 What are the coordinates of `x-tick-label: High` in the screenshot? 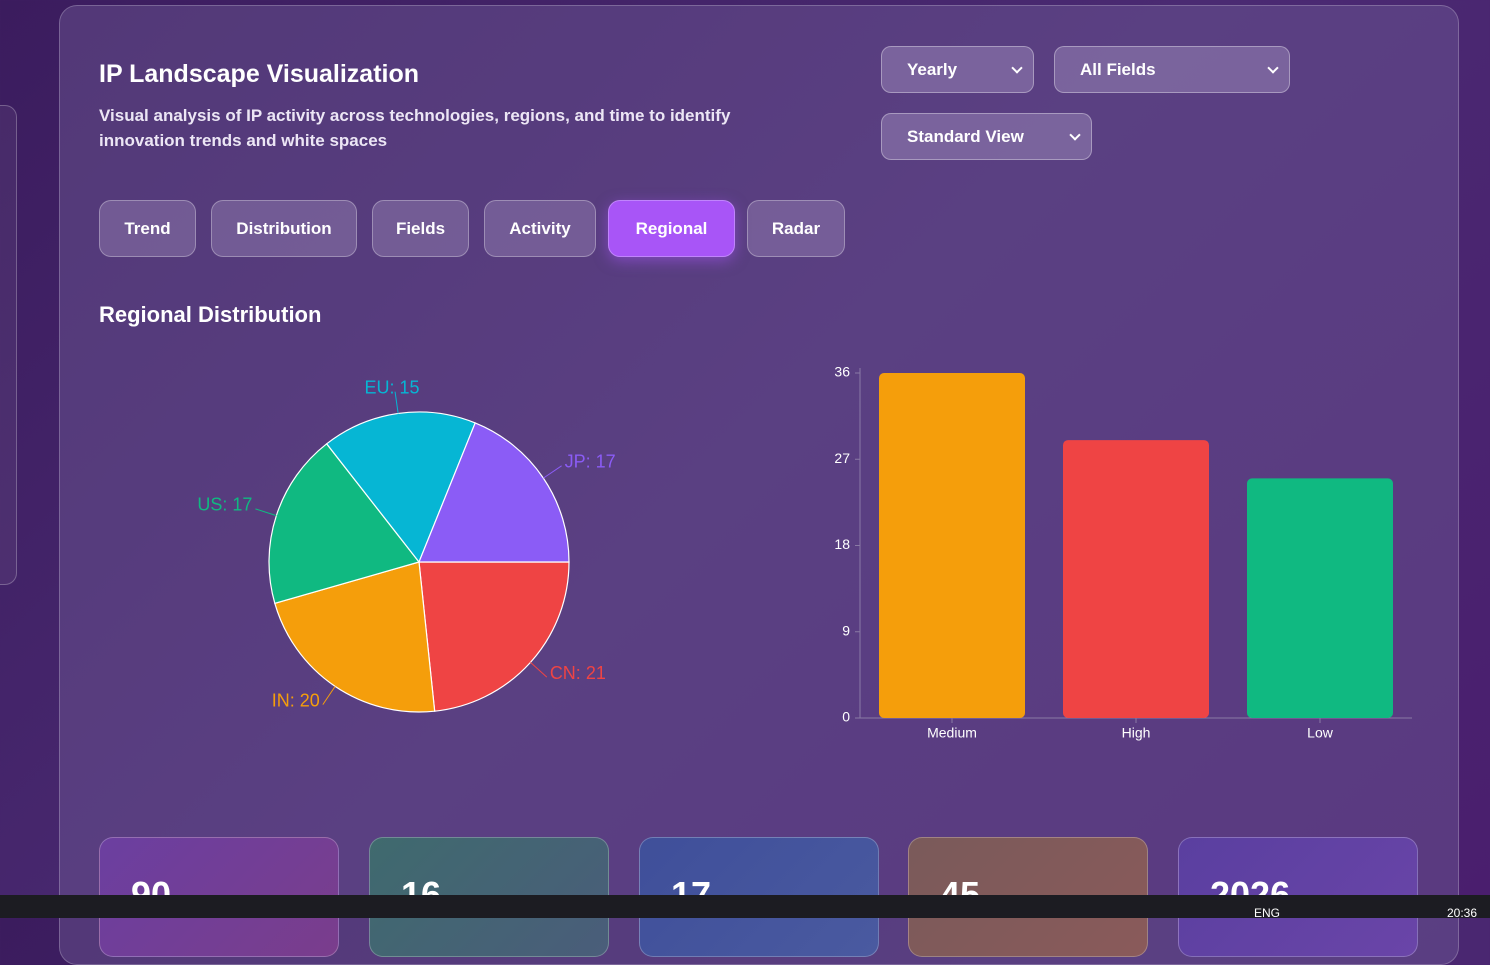 It's located at (1136, 733).